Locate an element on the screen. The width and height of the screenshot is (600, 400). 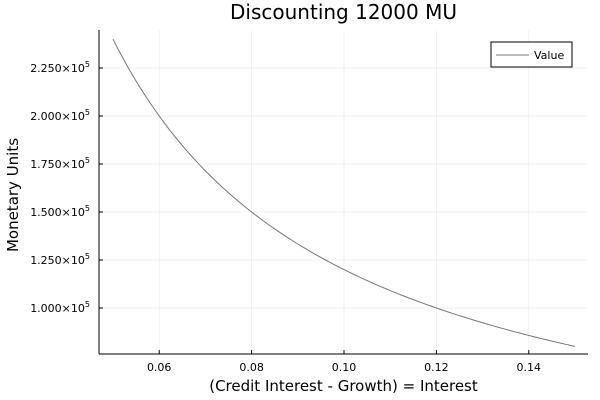
x-axis-ticks: 0.06 0.08 0.10 0.12 0.14 is located at coordinates (344, 362).